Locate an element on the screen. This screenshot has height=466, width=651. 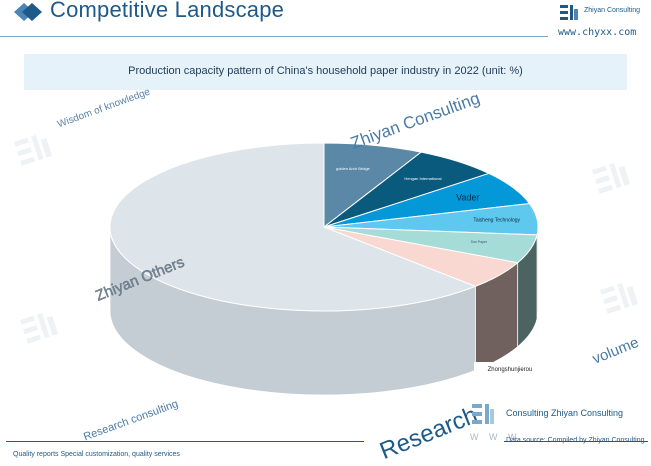
pie-label-box-zhongshunjierou is located at coordinates (510, 368).